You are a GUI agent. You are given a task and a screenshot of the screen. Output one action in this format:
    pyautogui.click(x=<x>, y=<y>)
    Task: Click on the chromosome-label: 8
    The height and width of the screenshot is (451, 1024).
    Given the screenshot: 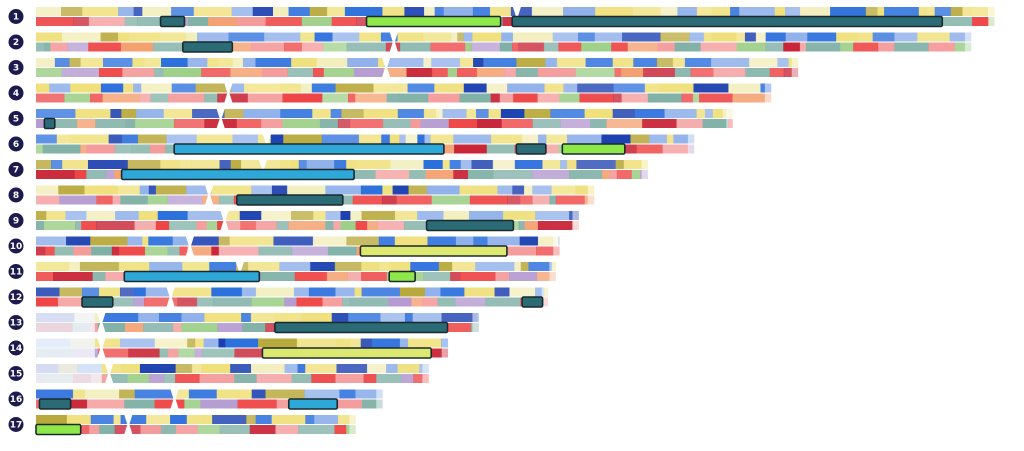 What is the action you would take?
    pyautogui.click(x=16, y=196)
    